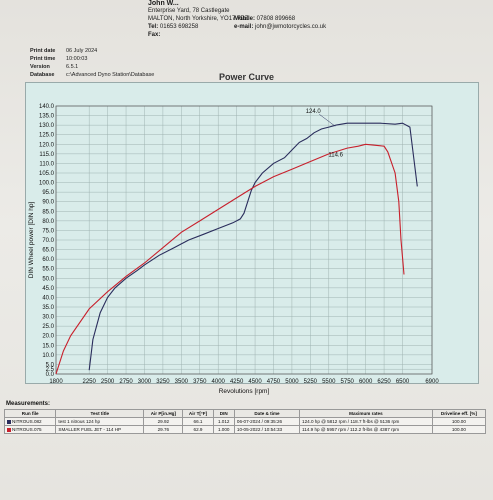 This screenshot has width=493, height=500. What do you see at coordinates (384, 382) in the screenshot?
I see `x-tick-label: 6250` at bounding box center [384, 382].